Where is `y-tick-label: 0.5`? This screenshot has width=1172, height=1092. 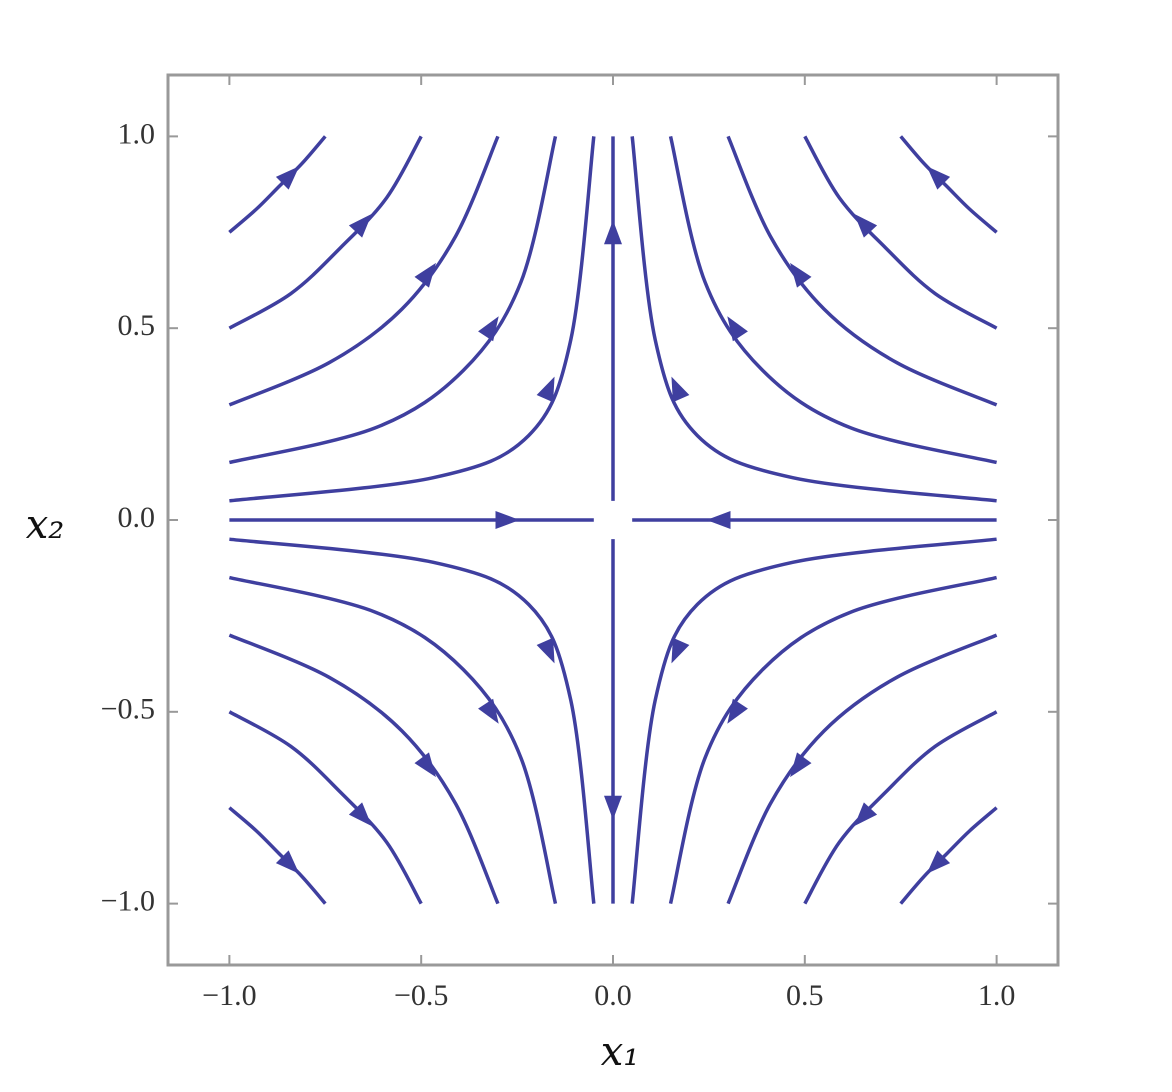 y-tick-label: 0.5 is located at coordinates (137, 325).